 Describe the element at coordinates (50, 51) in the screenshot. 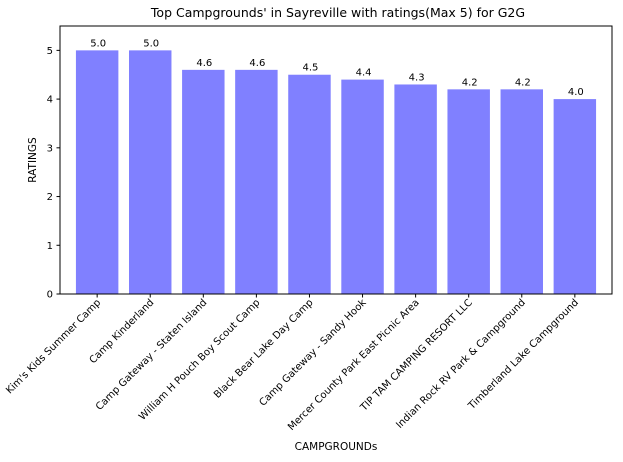

I see `y-tick-label: 5` at that location.